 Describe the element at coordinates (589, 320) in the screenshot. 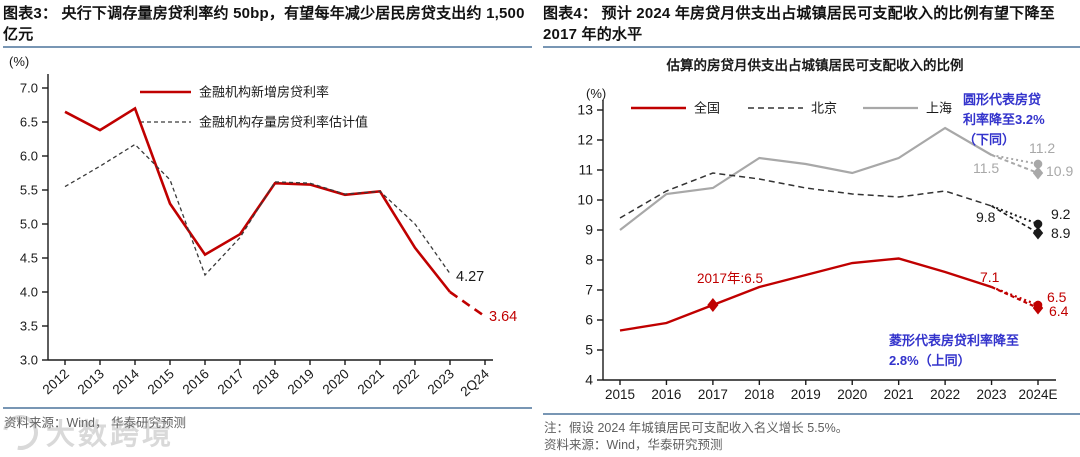

I see `svg-text: 6` at that location.